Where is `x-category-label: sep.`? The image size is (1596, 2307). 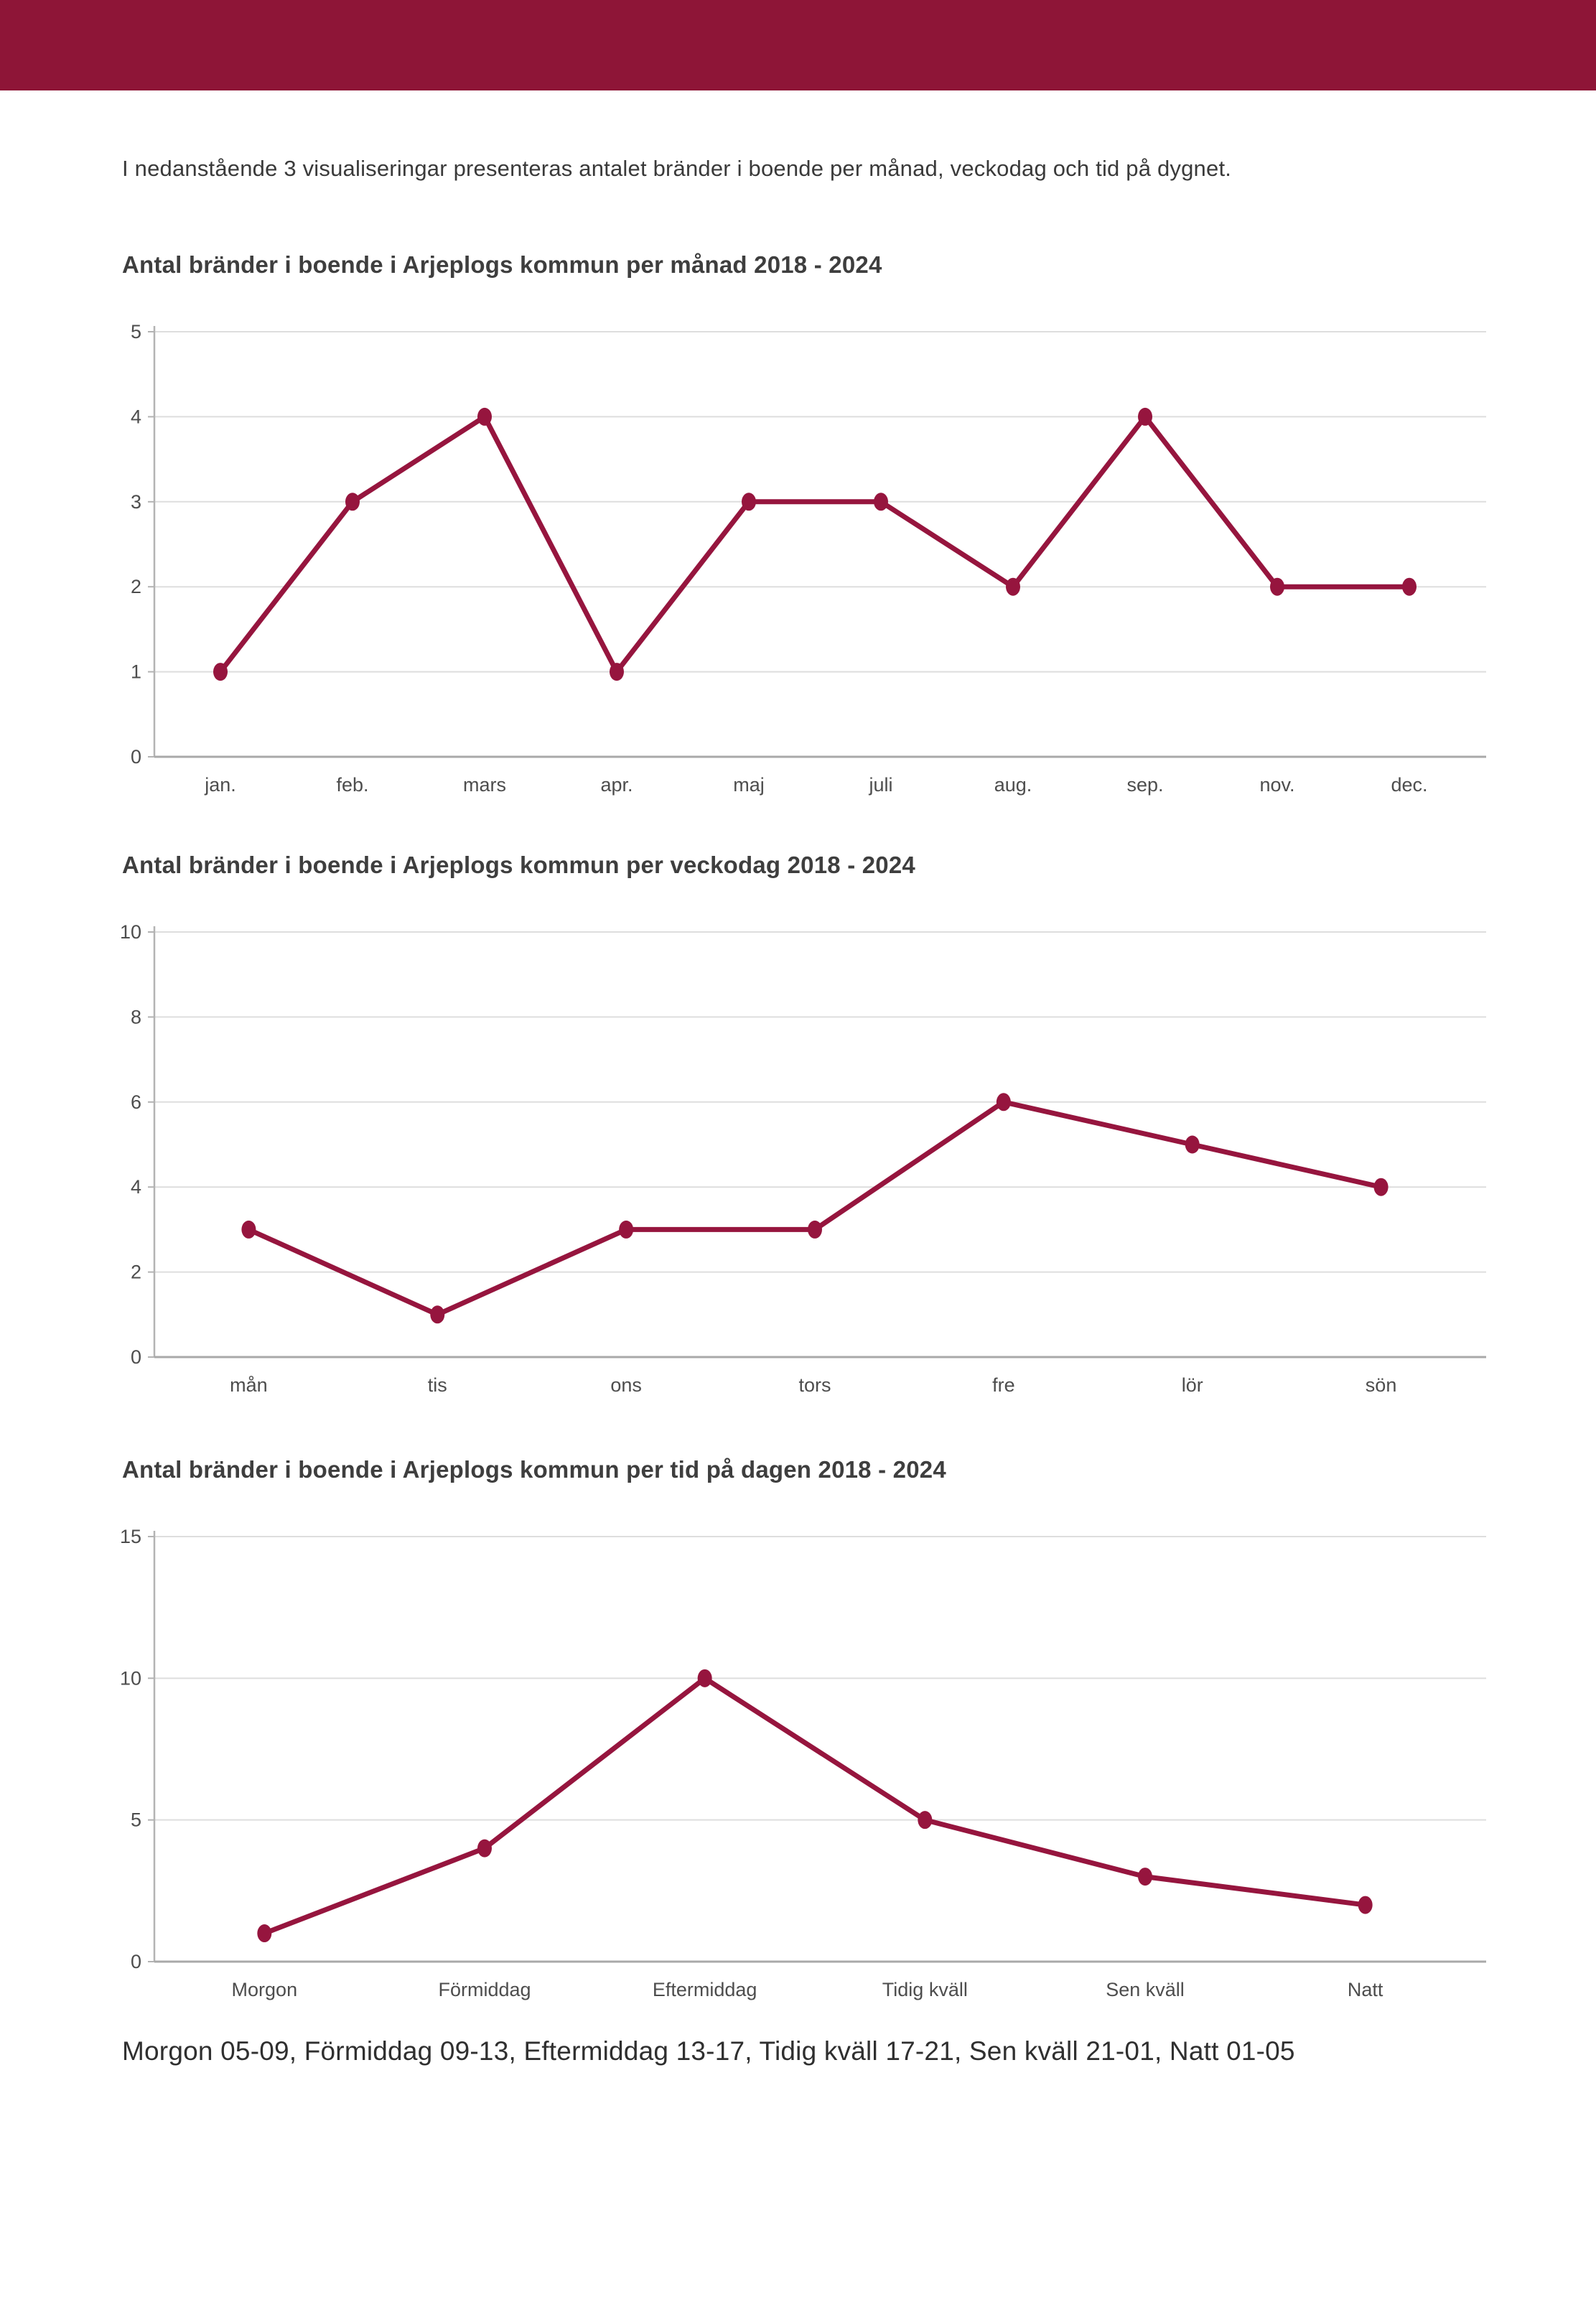 x-category-label: sep. is located at coordinates (1144, 785).